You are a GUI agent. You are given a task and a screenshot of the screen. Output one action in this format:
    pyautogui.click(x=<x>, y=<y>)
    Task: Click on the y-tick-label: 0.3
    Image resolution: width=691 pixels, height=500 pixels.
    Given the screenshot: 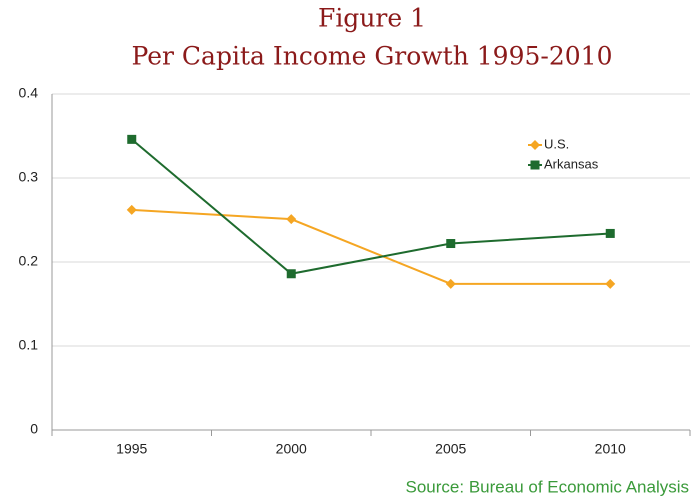 What is the action you would take?
    pyautogui.click(x=29, y=177)
    